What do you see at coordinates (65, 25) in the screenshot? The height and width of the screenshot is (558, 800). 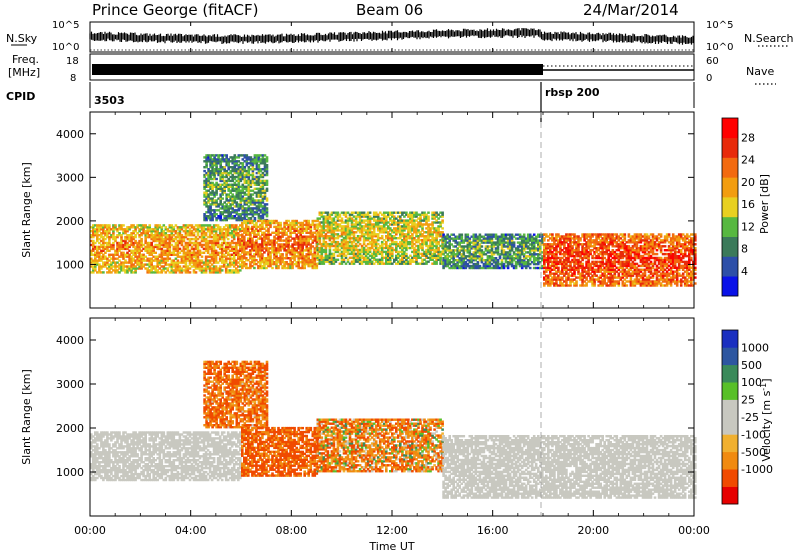 I see `nsky-tick-top: 10^5` at bounding box center [65, 25].